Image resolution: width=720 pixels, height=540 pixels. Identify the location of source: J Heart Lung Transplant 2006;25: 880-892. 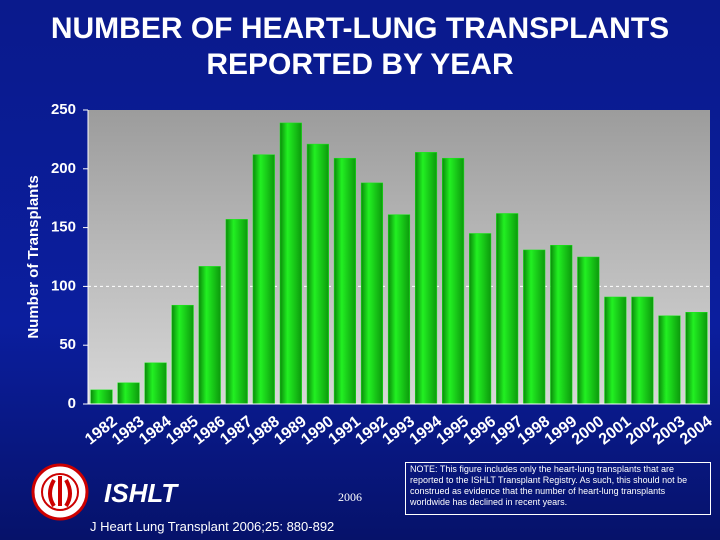
(212, 526).